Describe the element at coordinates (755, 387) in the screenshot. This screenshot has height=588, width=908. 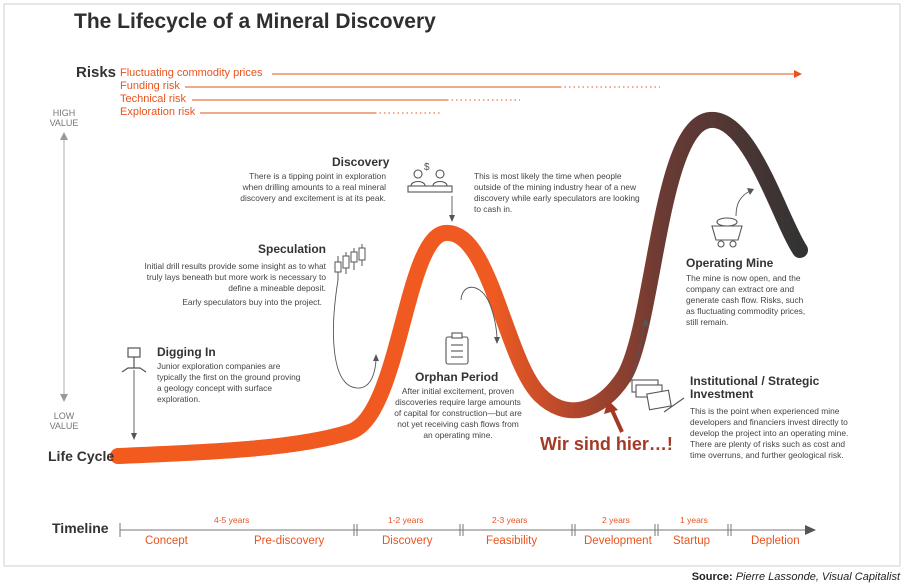
I see `institutional-title: Institutional / Strategic Investment` at that location.